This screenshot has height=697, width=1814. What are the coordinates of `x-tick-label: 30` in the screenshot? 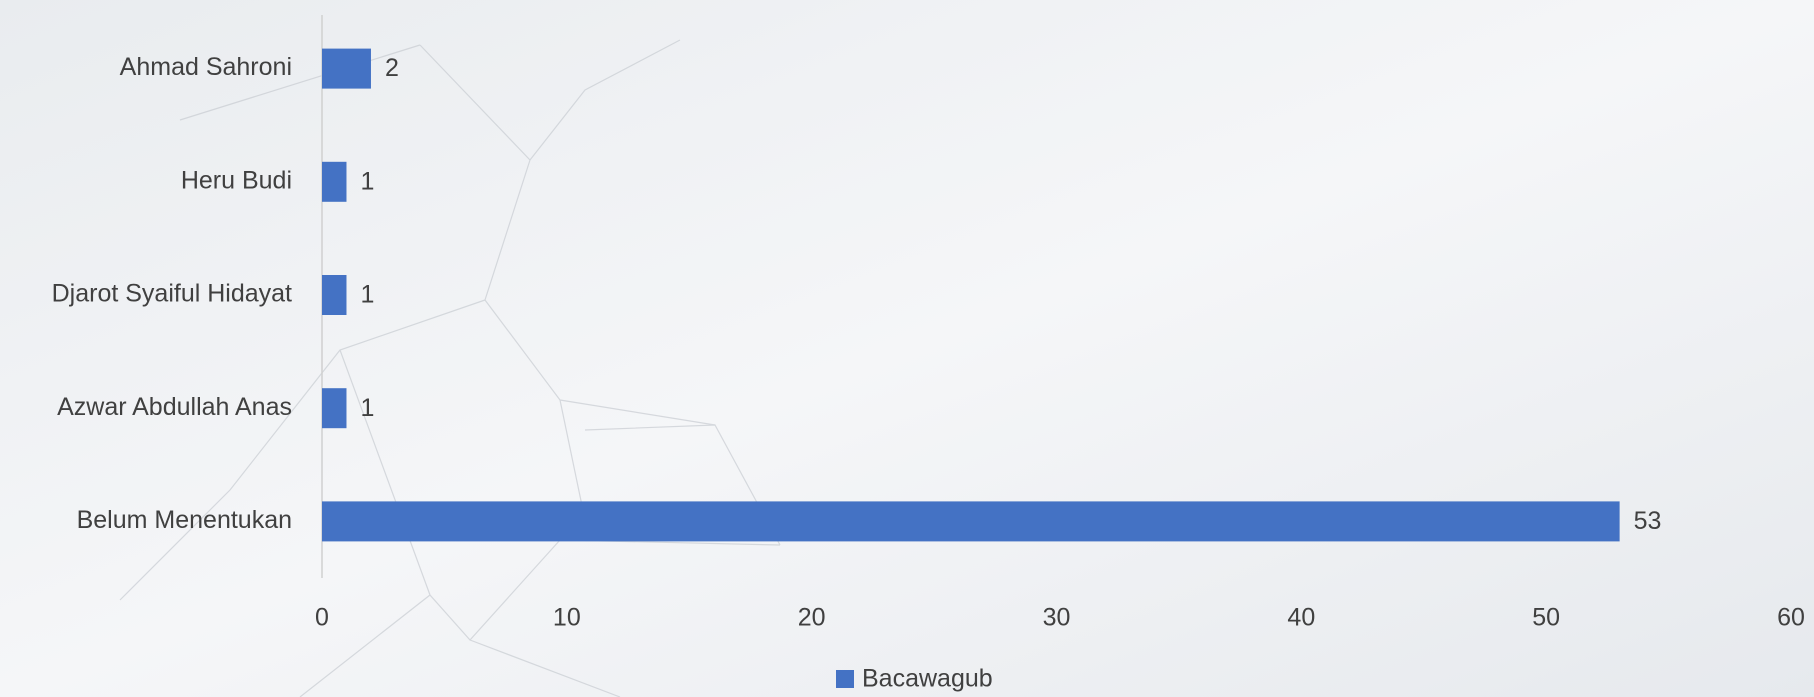 It's located at (1057, 618).